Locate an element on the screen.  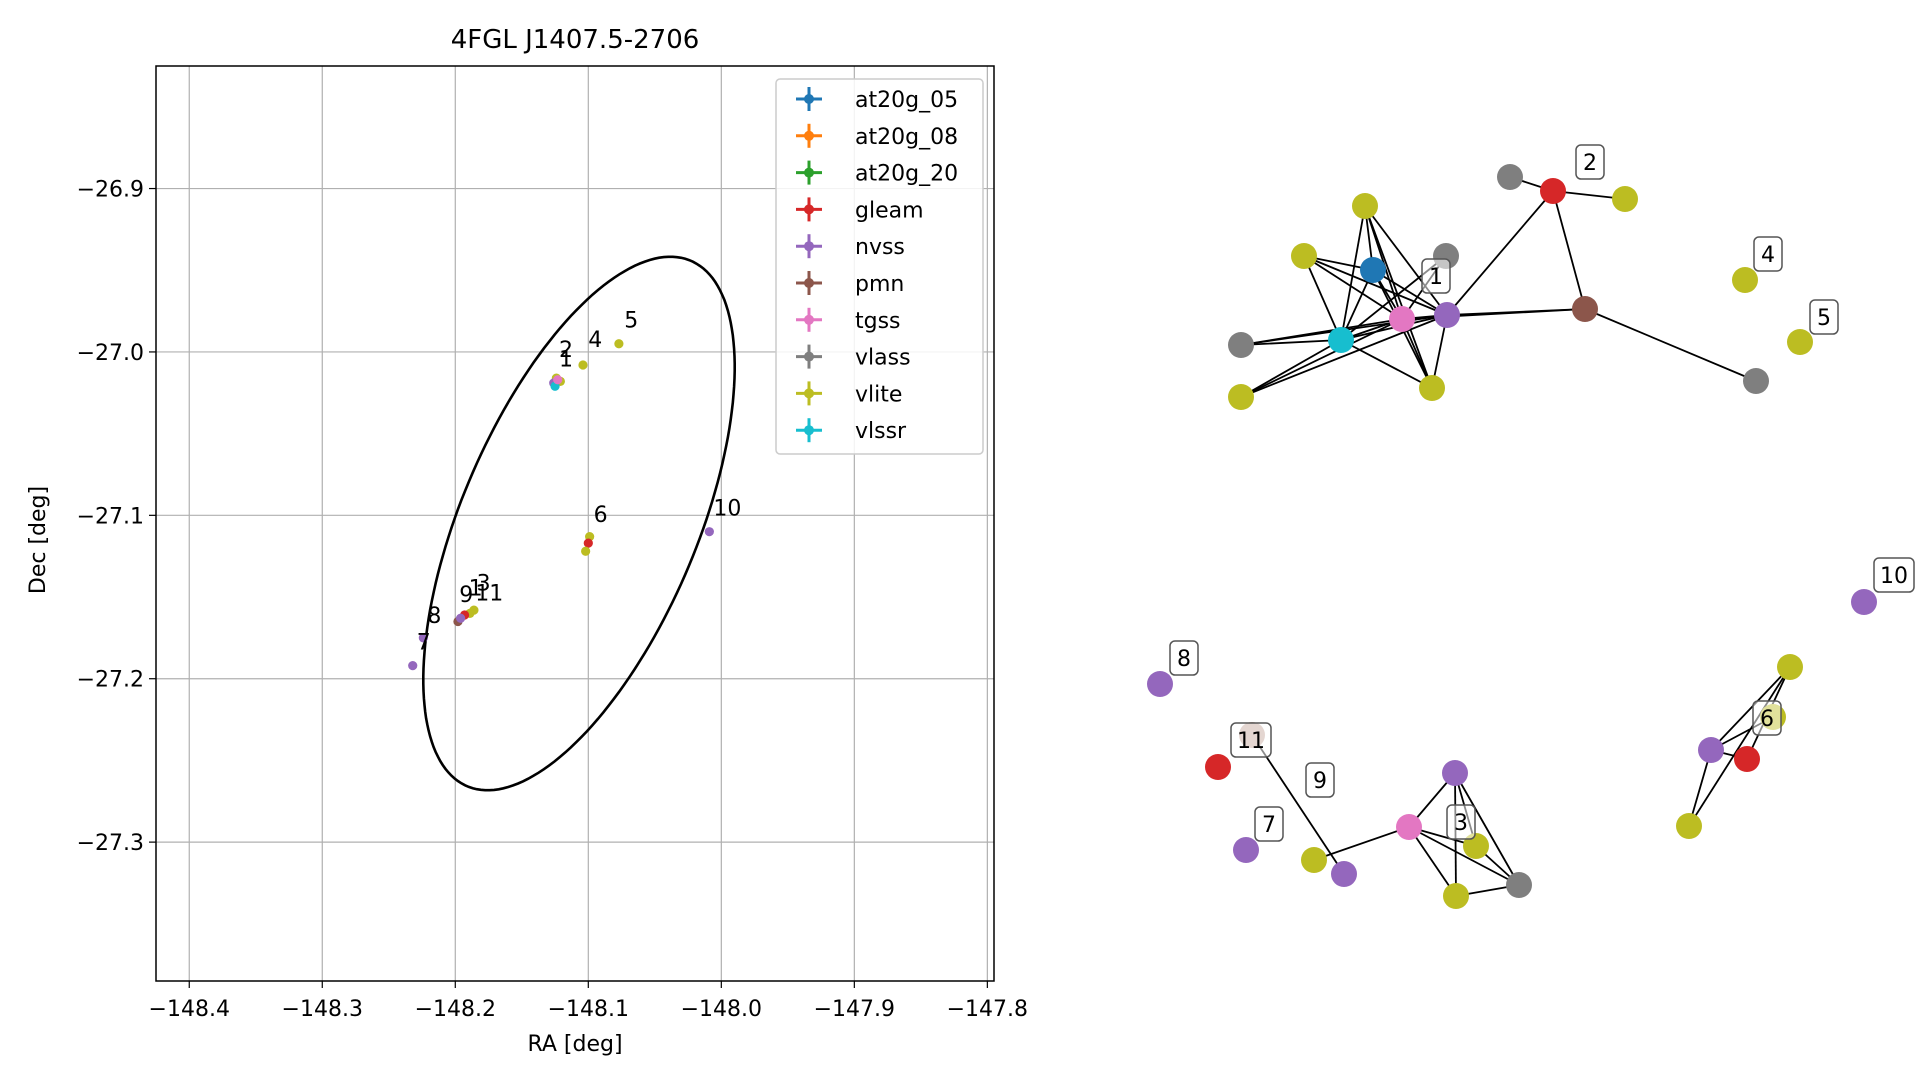
x-tick-label: −147.8 is located at coordinates (987, 1009).